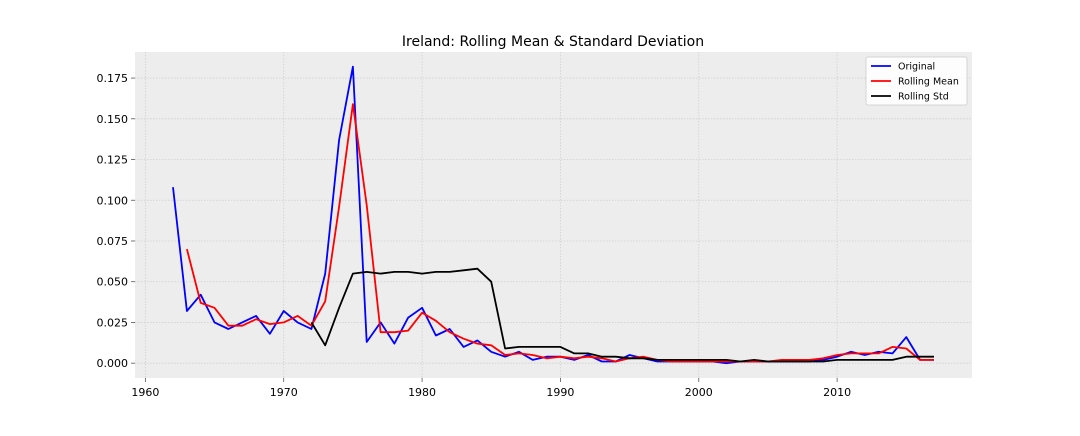 The image size is (1080, 436). I want to click on x-tick-label: 2000, so click(699, 392).